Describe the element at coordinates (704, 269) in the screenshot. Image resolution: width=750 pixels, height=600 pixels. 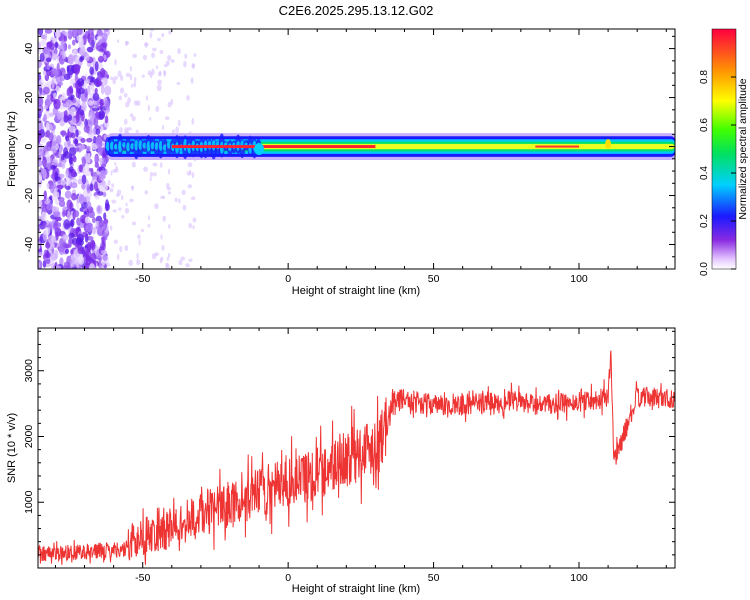
I see `colorbar-tick-label: 0.0` at that location.